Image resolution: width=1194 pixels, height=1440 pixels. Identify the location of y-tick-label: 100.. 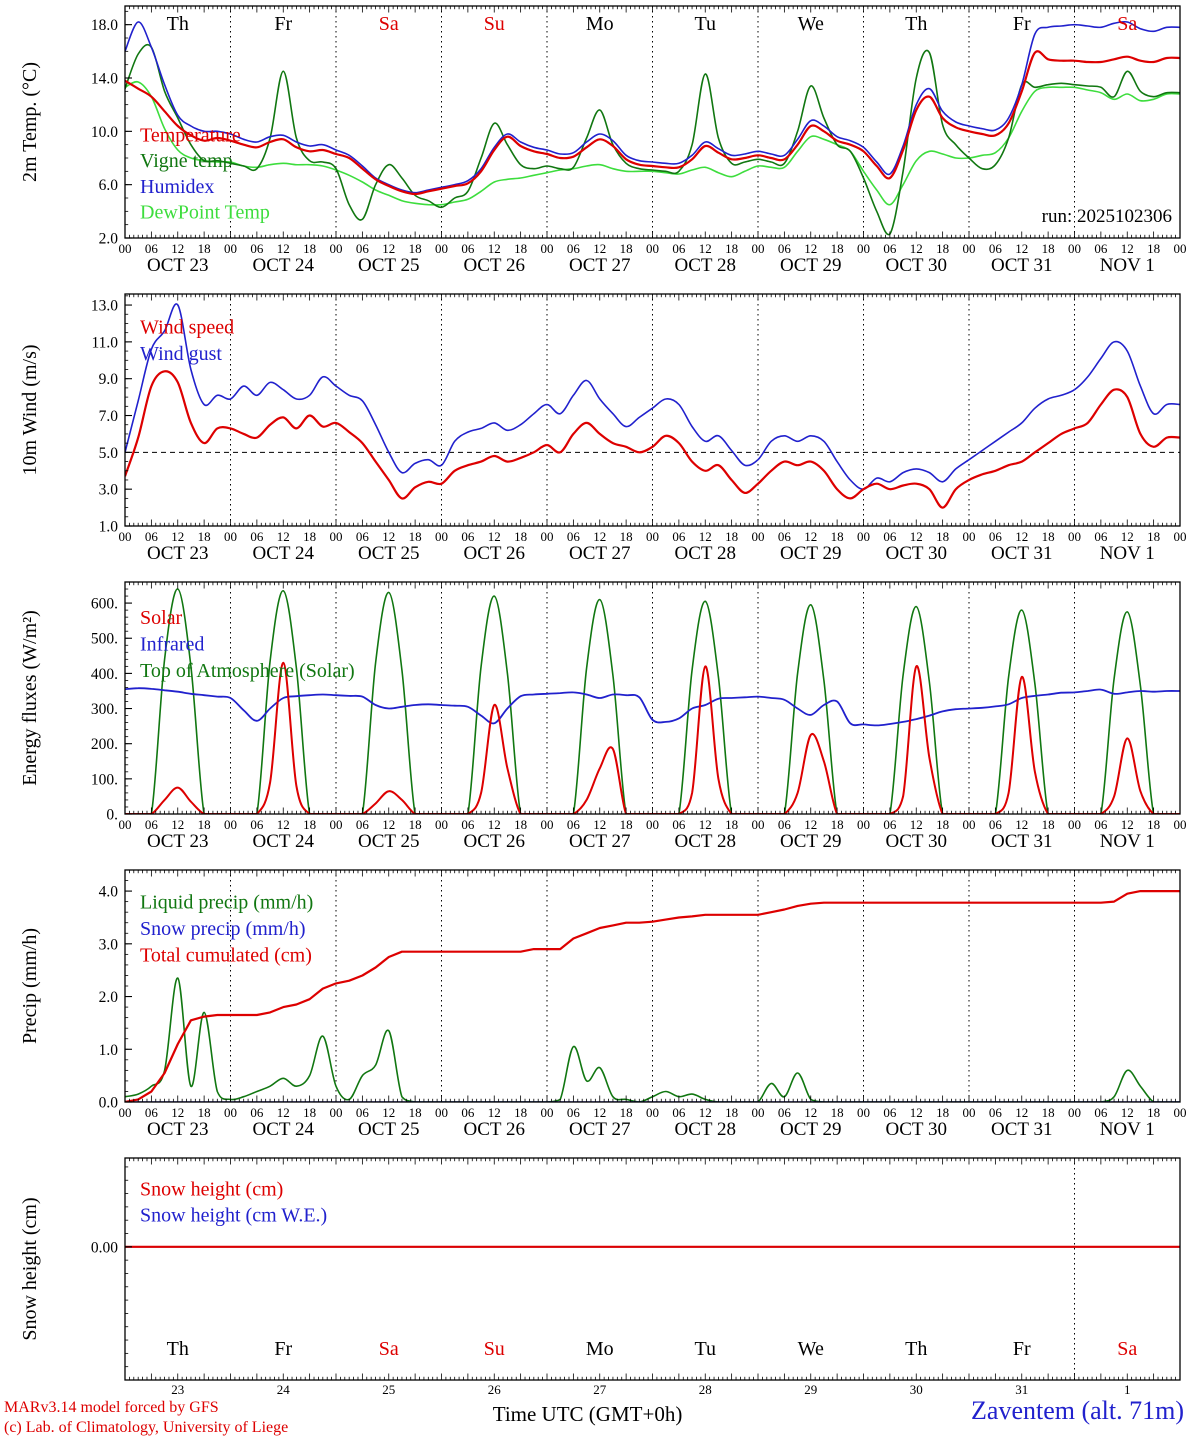
(104, 779).